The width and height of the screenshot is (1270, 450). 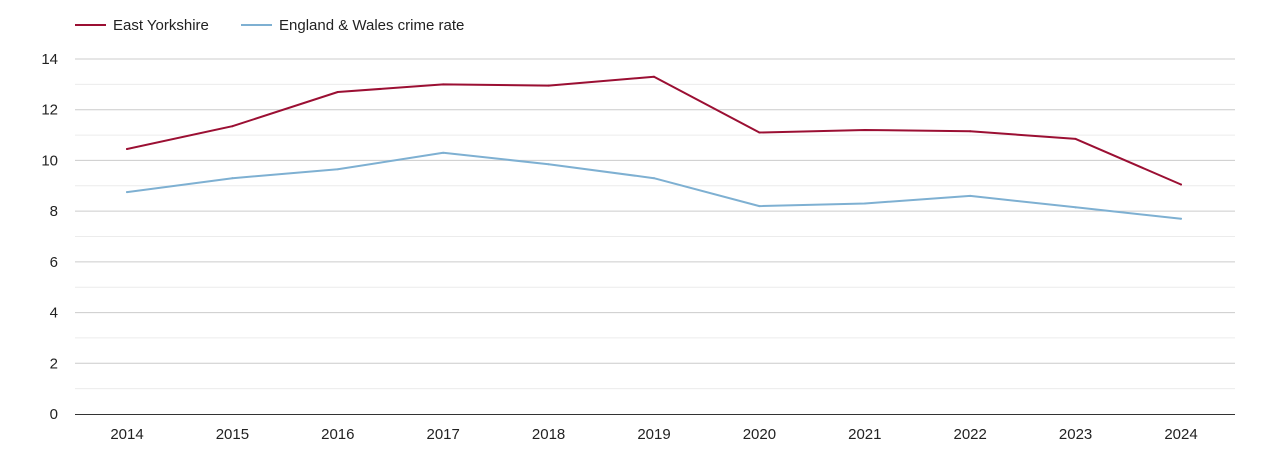 What do you see at coordinates (232, 434) in the screenshot?
I see `x-tick-label: 2015` at bounding box center [232, 434].